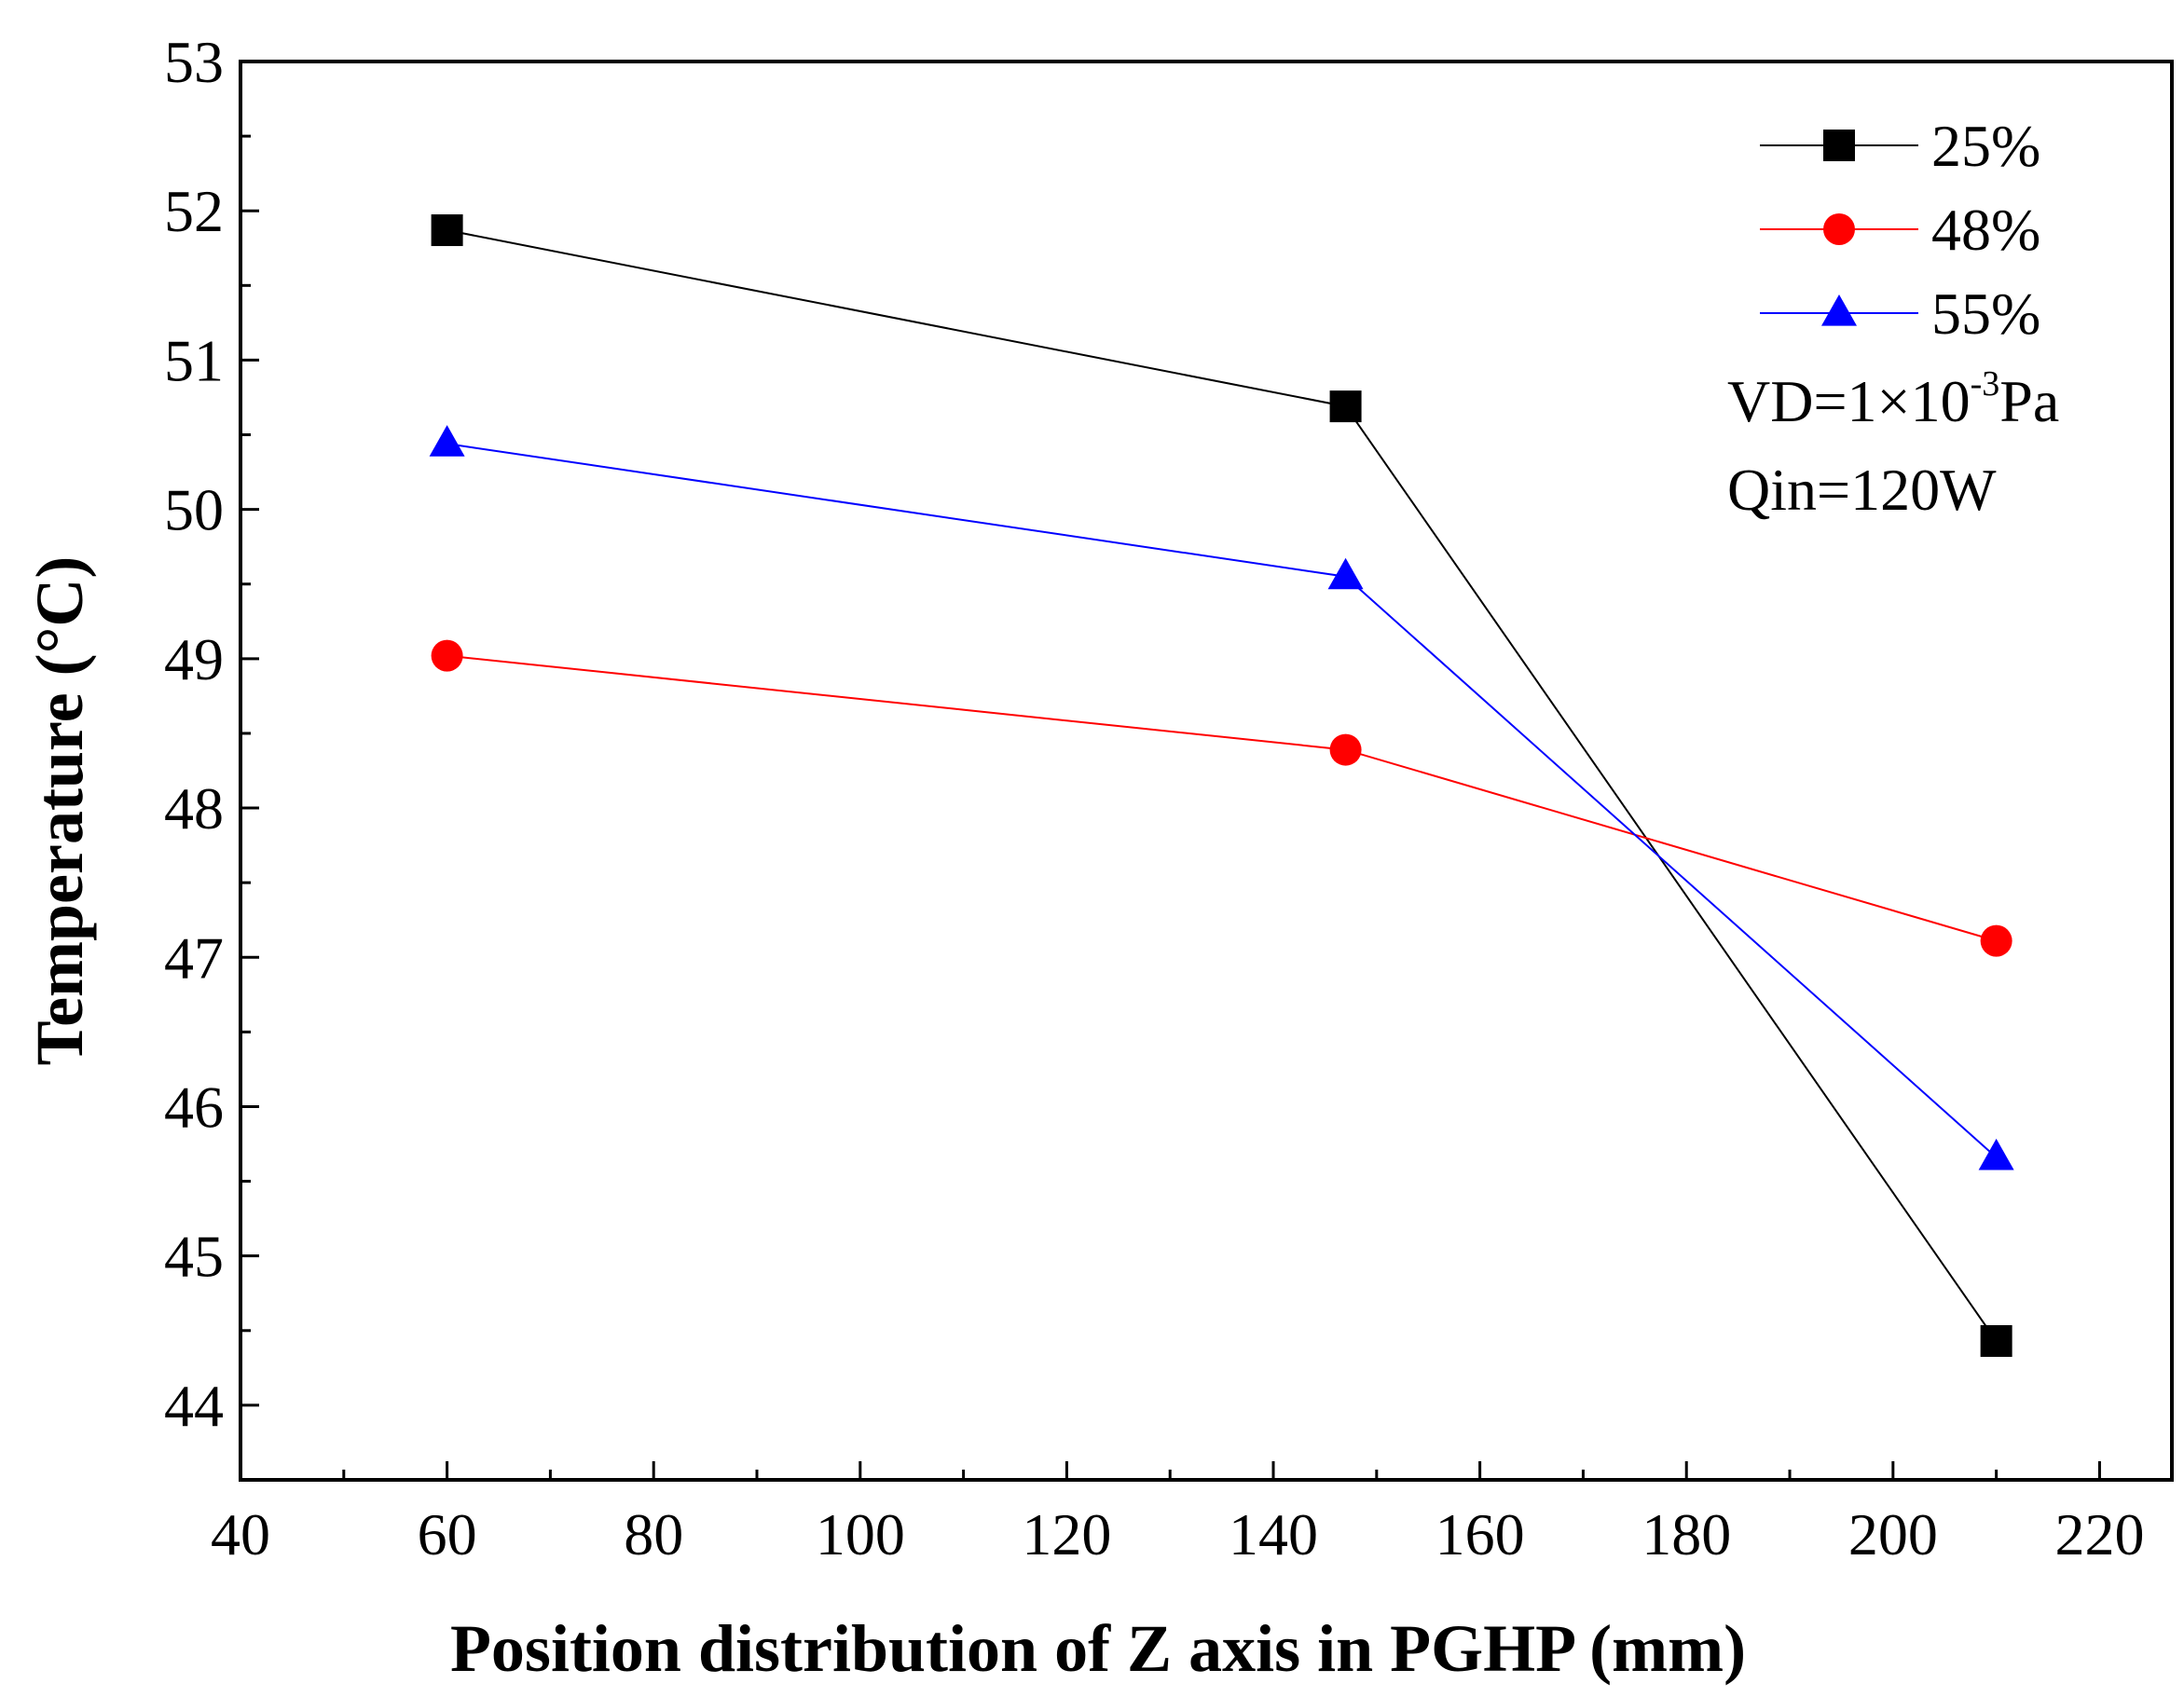 Image resolution: width=2184 pixels, height=1697 pixels. I want to click on legend-marker-triangle, so click(1839, 310).